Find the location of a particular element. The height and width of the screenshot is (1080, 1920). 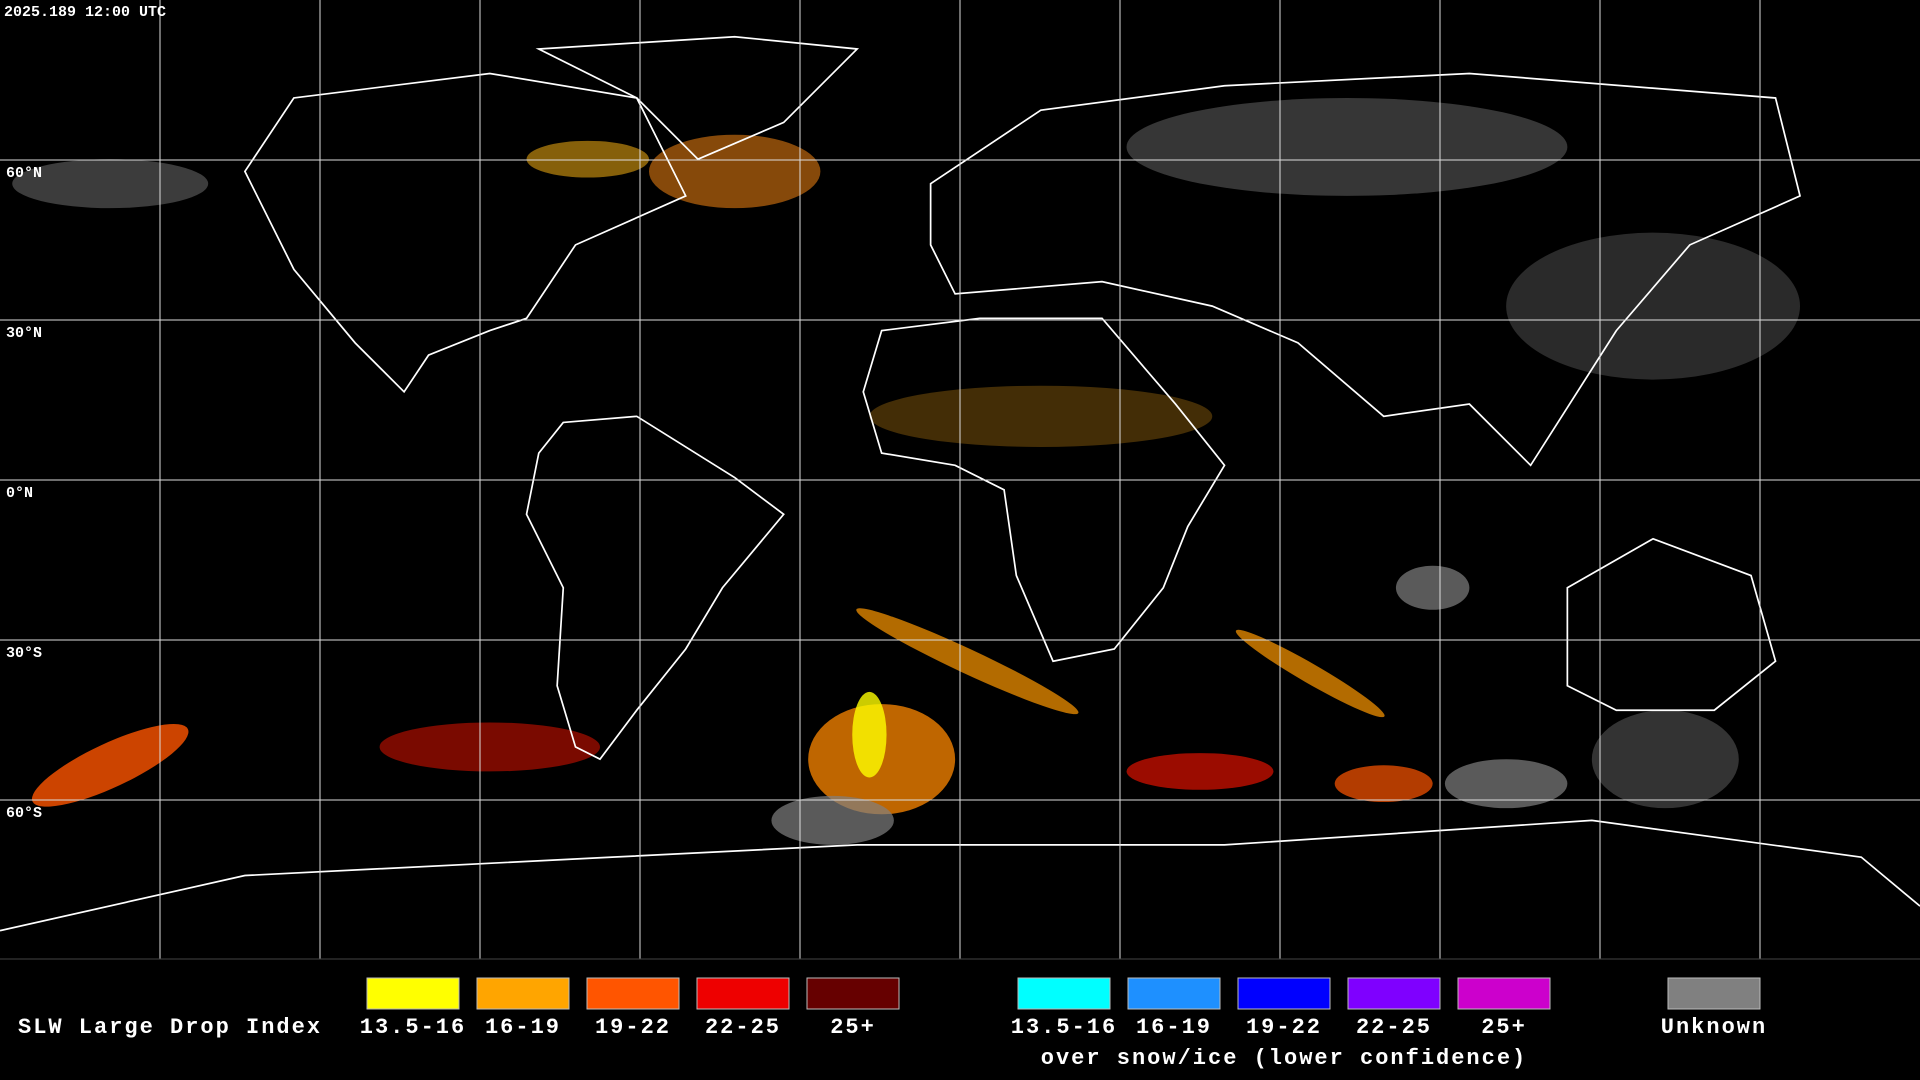

lat-label: 30°S is located at coordinates (24, 653).